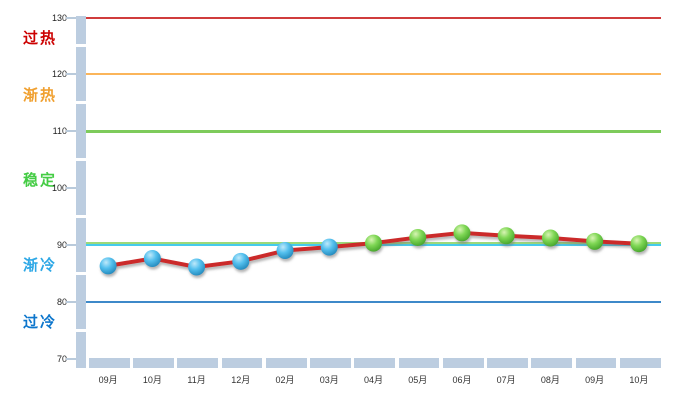  Describe the element at coordinates (152, 258) in the screenshot. I see `data-point-1-10月` at that location.